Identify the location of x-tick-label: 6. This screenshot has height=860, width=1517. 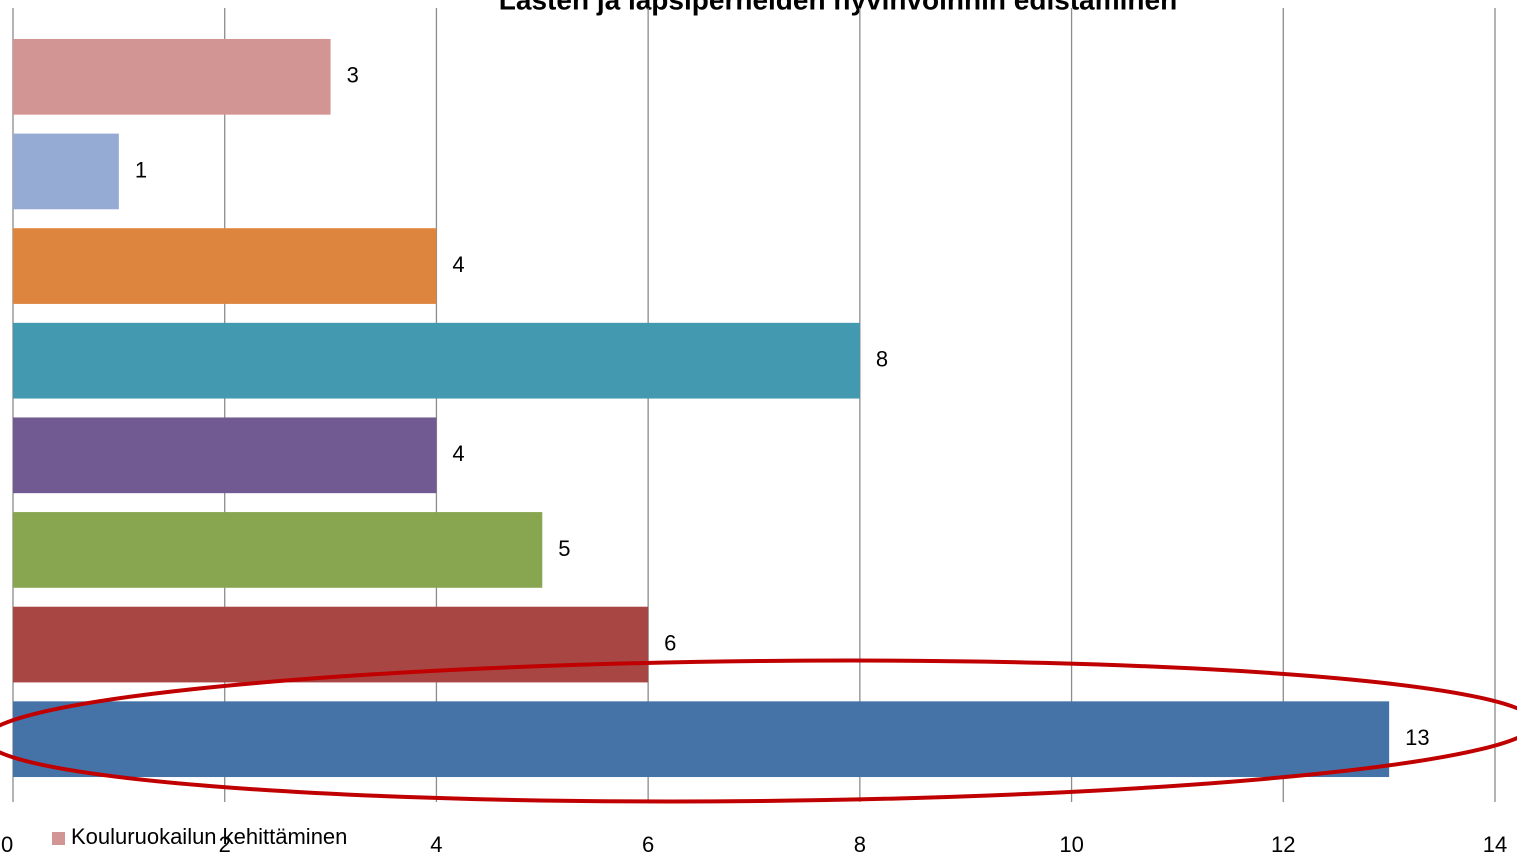
(648, 844).